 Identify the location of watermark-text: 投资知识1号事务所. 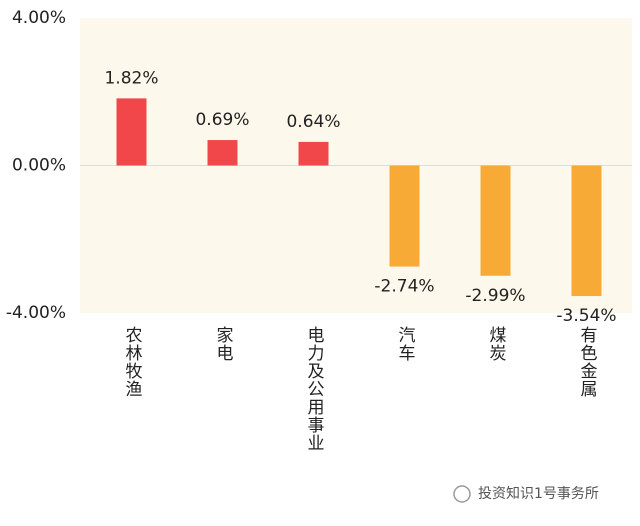
(538, 493).